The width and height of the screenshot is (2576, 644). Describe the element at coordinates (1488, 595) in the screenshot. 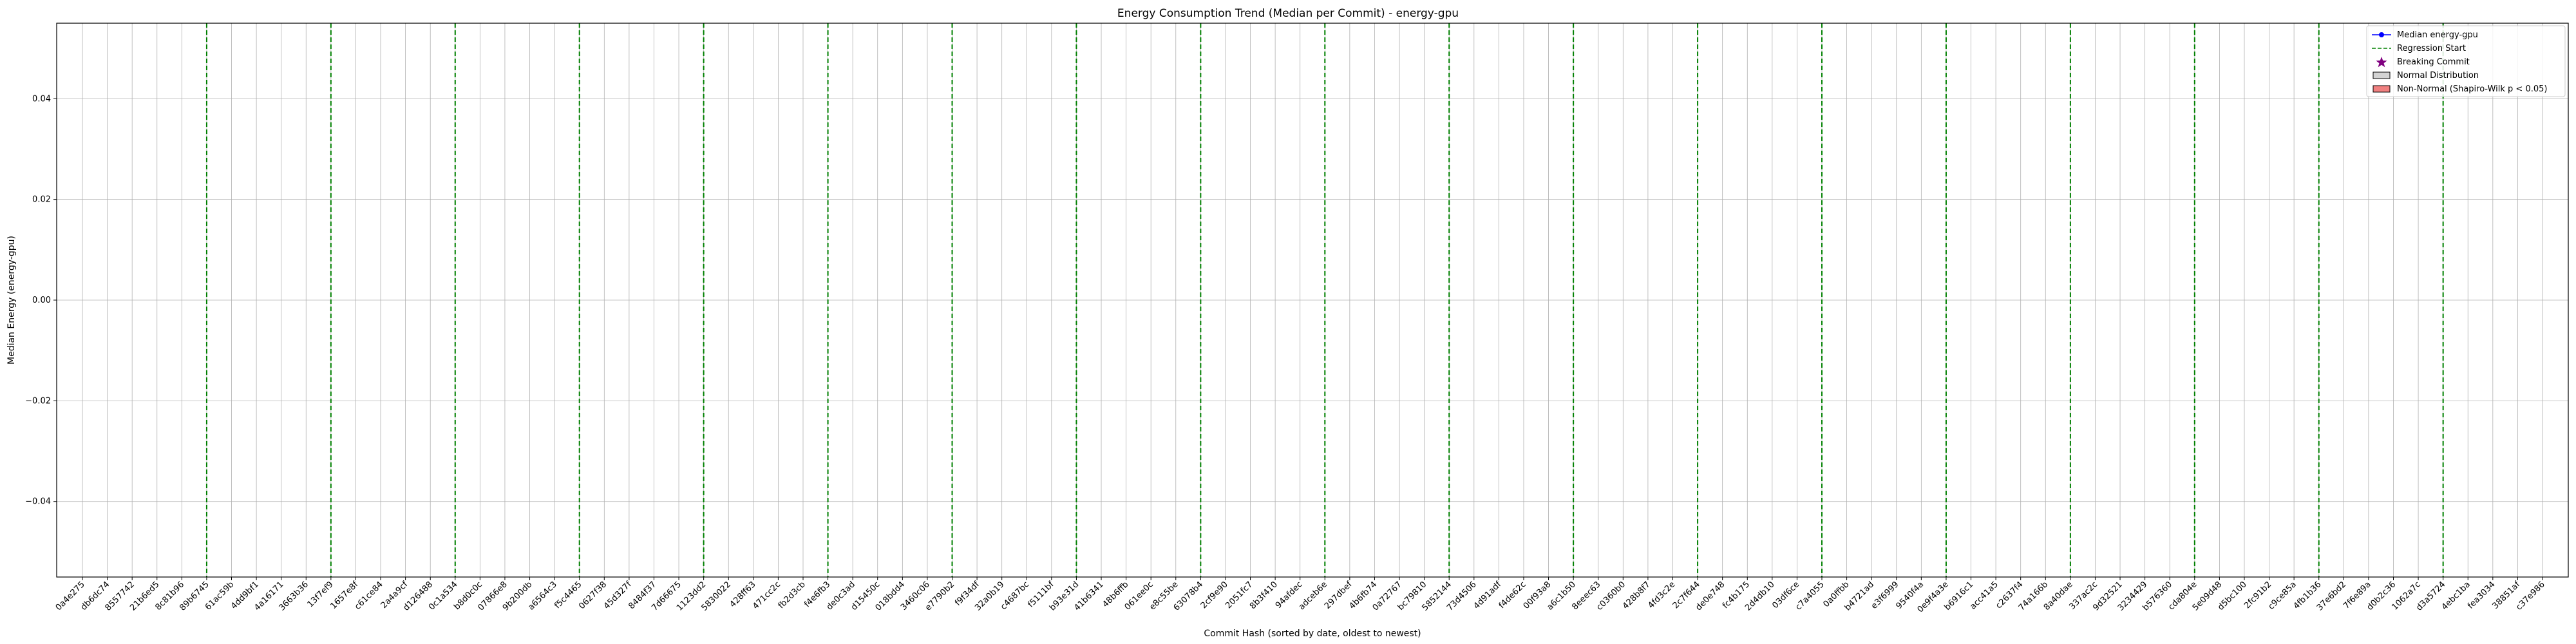

I see `x-tick-label: 4d91adf` at that location.